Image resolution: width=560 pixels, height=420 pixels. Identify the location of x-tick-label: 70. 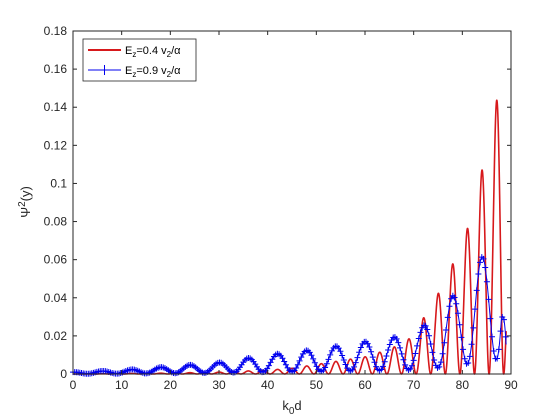
(414, 385).